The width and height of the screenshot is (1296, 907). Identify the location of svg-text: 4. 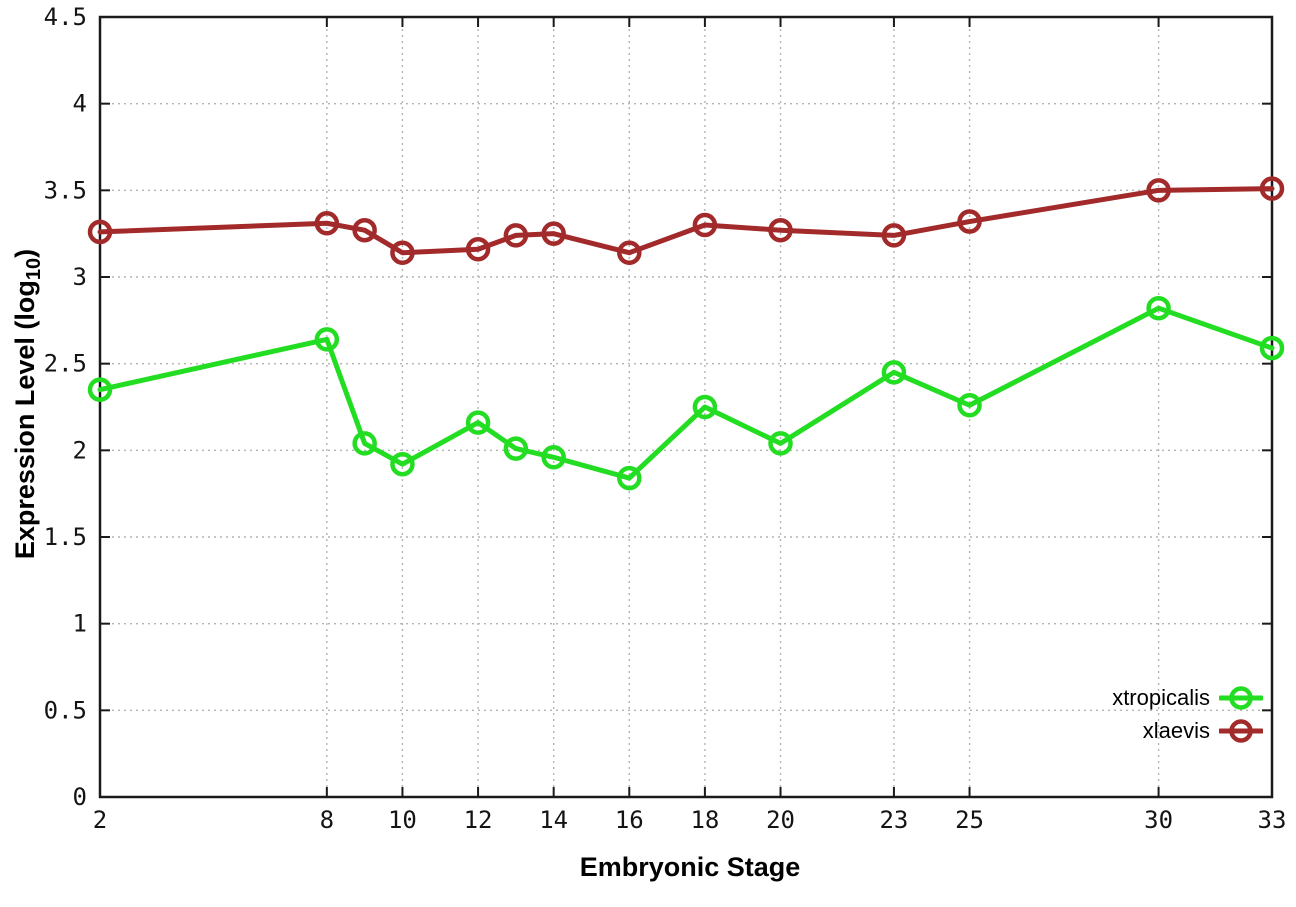
(80, 104).